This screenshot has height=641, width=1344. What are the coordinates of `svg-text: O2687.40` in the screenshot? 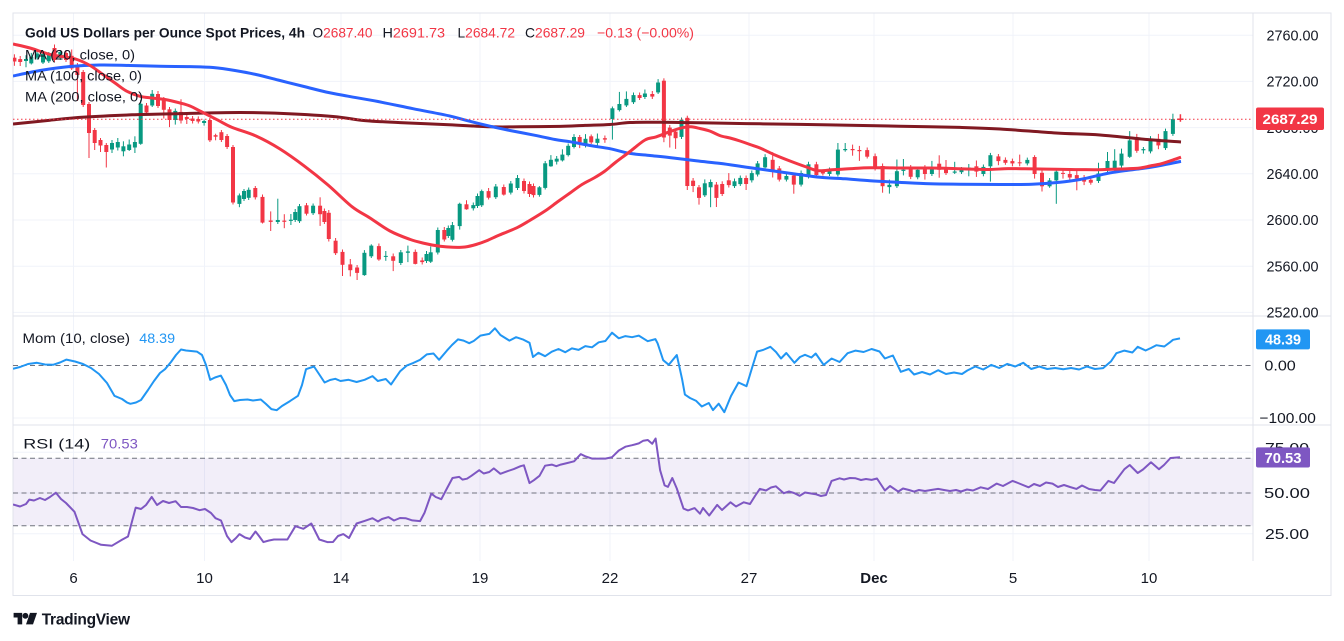 It's located at (343, 33).